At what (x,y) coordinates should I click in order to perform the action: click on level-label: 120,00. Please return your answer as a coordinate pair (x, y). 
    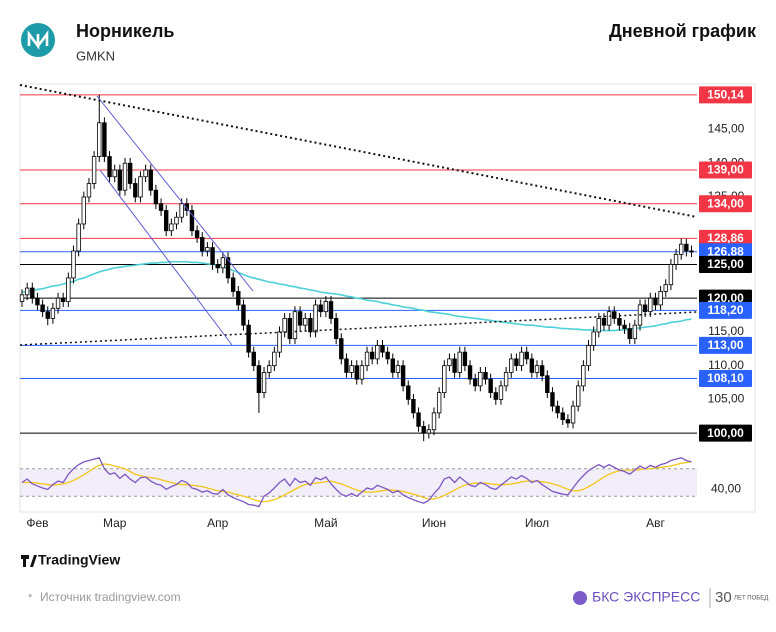
    Looking at the image, I should click on (725, 298).